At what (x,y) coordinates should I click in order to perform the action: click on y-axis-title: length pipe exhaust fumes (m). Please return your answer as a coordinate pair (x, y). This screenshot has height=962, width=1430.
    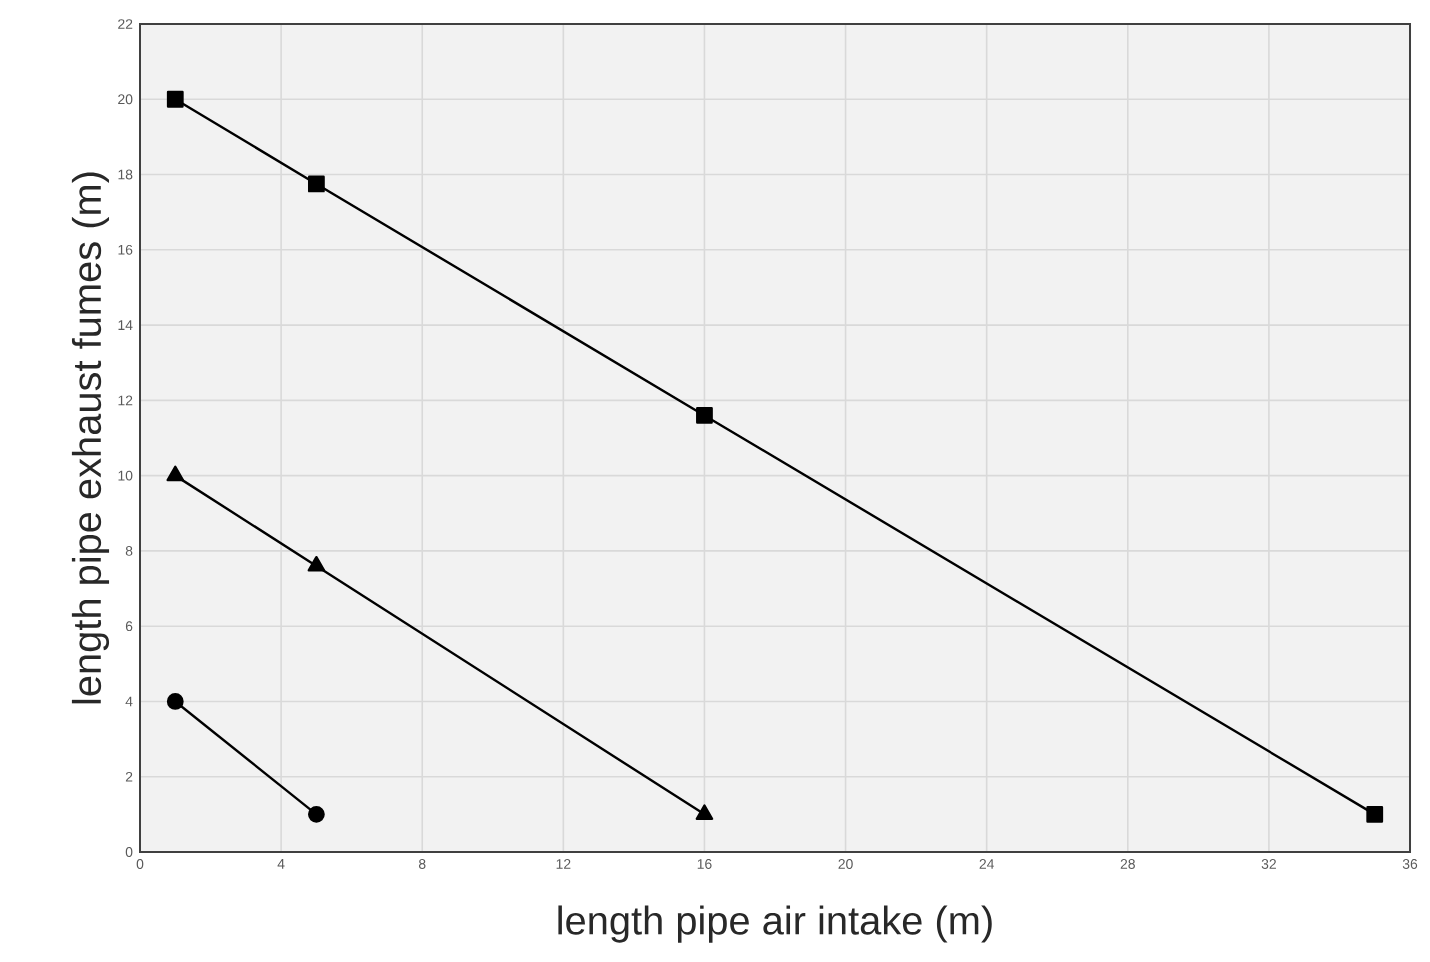
    Looking at the image, I should click on (90, 438).